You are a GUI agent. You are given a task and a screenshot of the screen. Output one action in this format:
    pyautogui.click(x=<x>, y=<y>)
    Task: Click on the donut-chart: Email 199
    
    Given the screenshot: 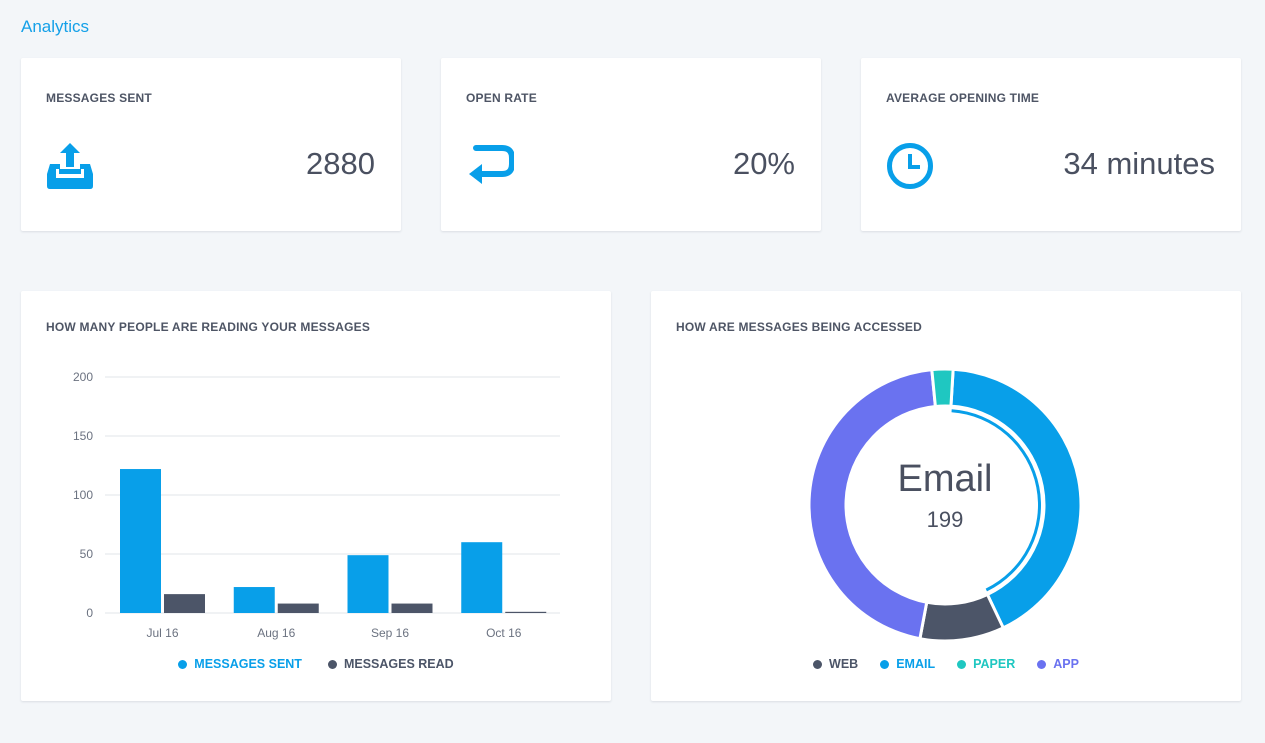 What is the action you would take?
    pyautogui.click(x=945, y=505)
    